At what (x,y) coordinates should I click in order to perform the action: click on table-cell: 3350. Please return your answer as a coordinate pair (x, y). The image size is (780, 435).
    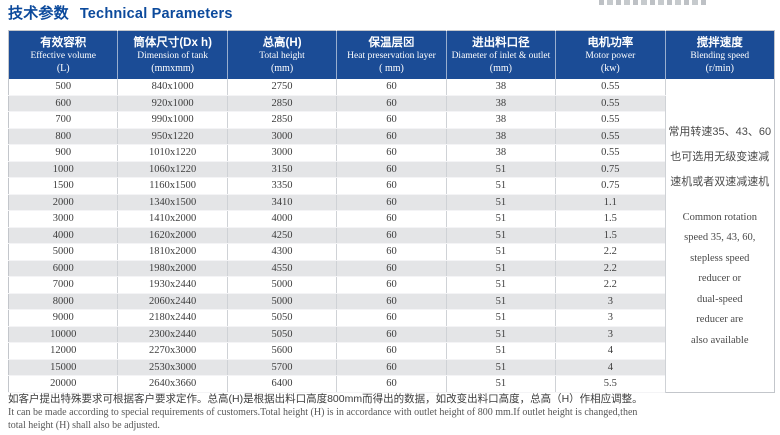
    Looking at the image, I should click on (282, 186).